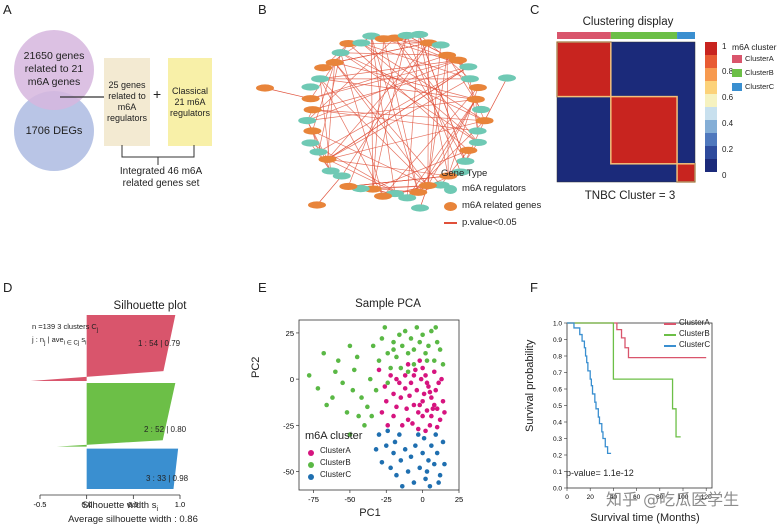 This screenshot has height=528, width=780. I want to click on panel-d-xlabel: Silhouette width si, so click(120, 506).